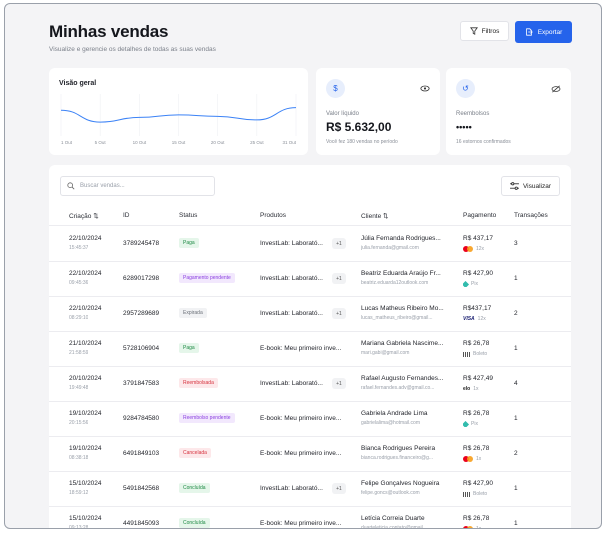  Describe the element at coordinates (514, 186) in the screenshot. I see `sliders-icon` at that location.